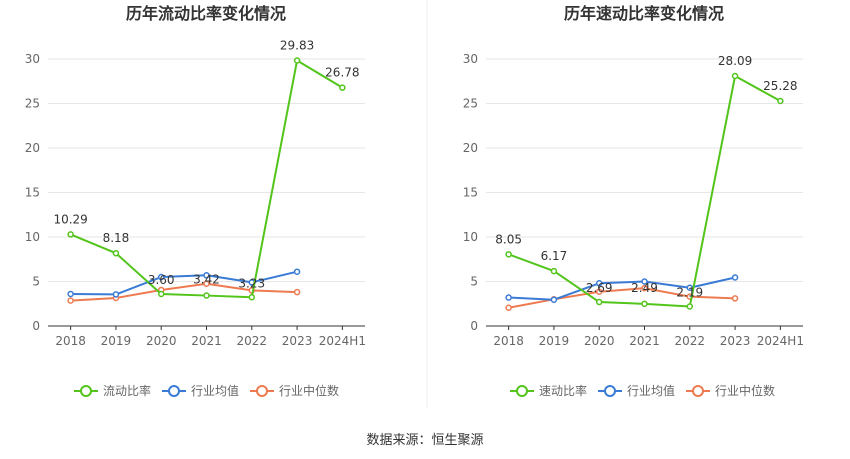  Describe the element at coordinates (116, 238) in the screenshot. I see `data-label: 8.18` at that location.